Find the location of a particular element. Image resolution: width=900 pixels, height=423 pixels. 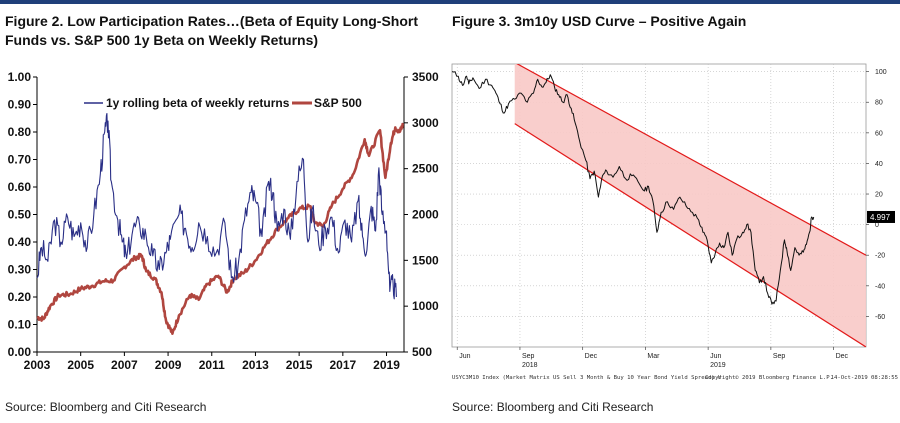

fig2-right-tick-label: 1500 is located at coordinates (425, 260).